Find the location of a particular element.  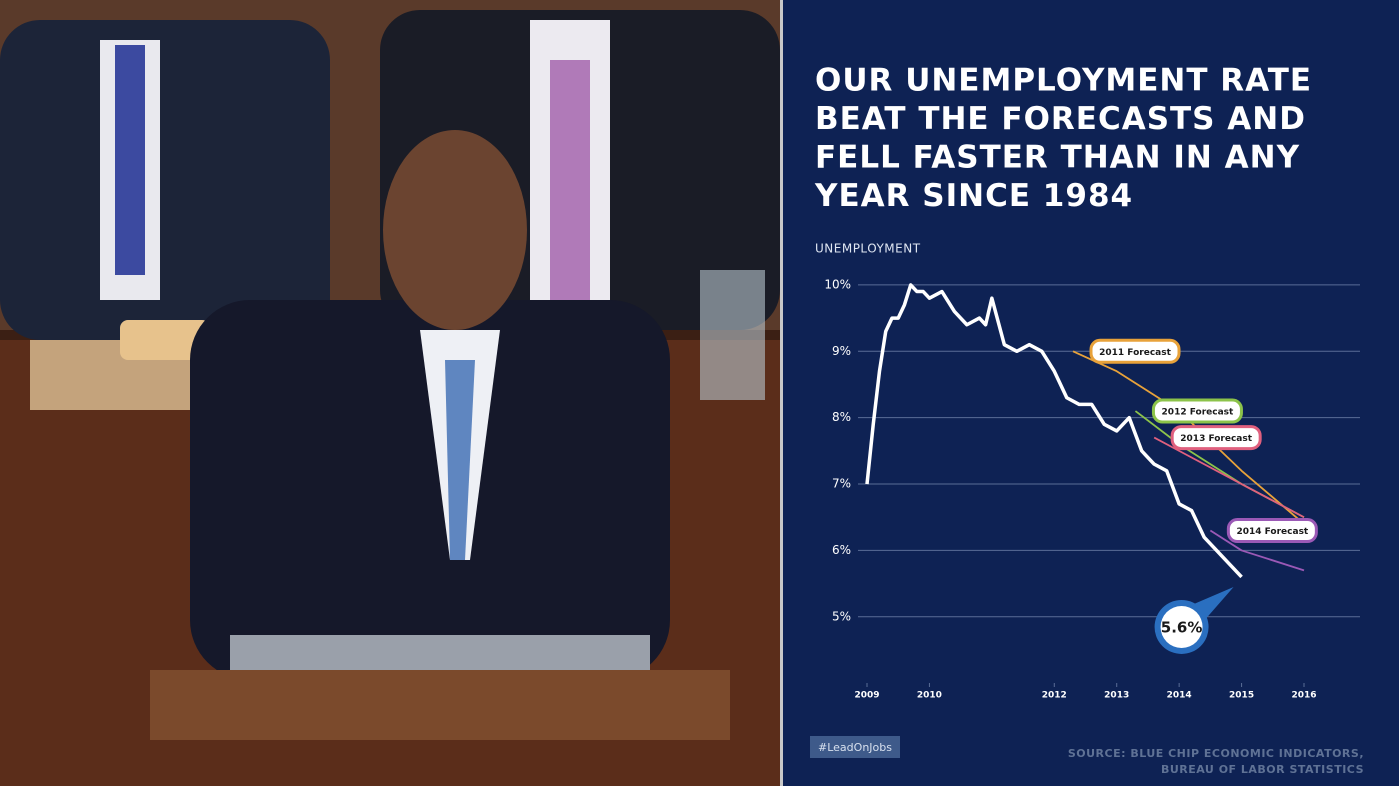

legend-label: 2011 Forecast is located at coordinates (1135, 353).